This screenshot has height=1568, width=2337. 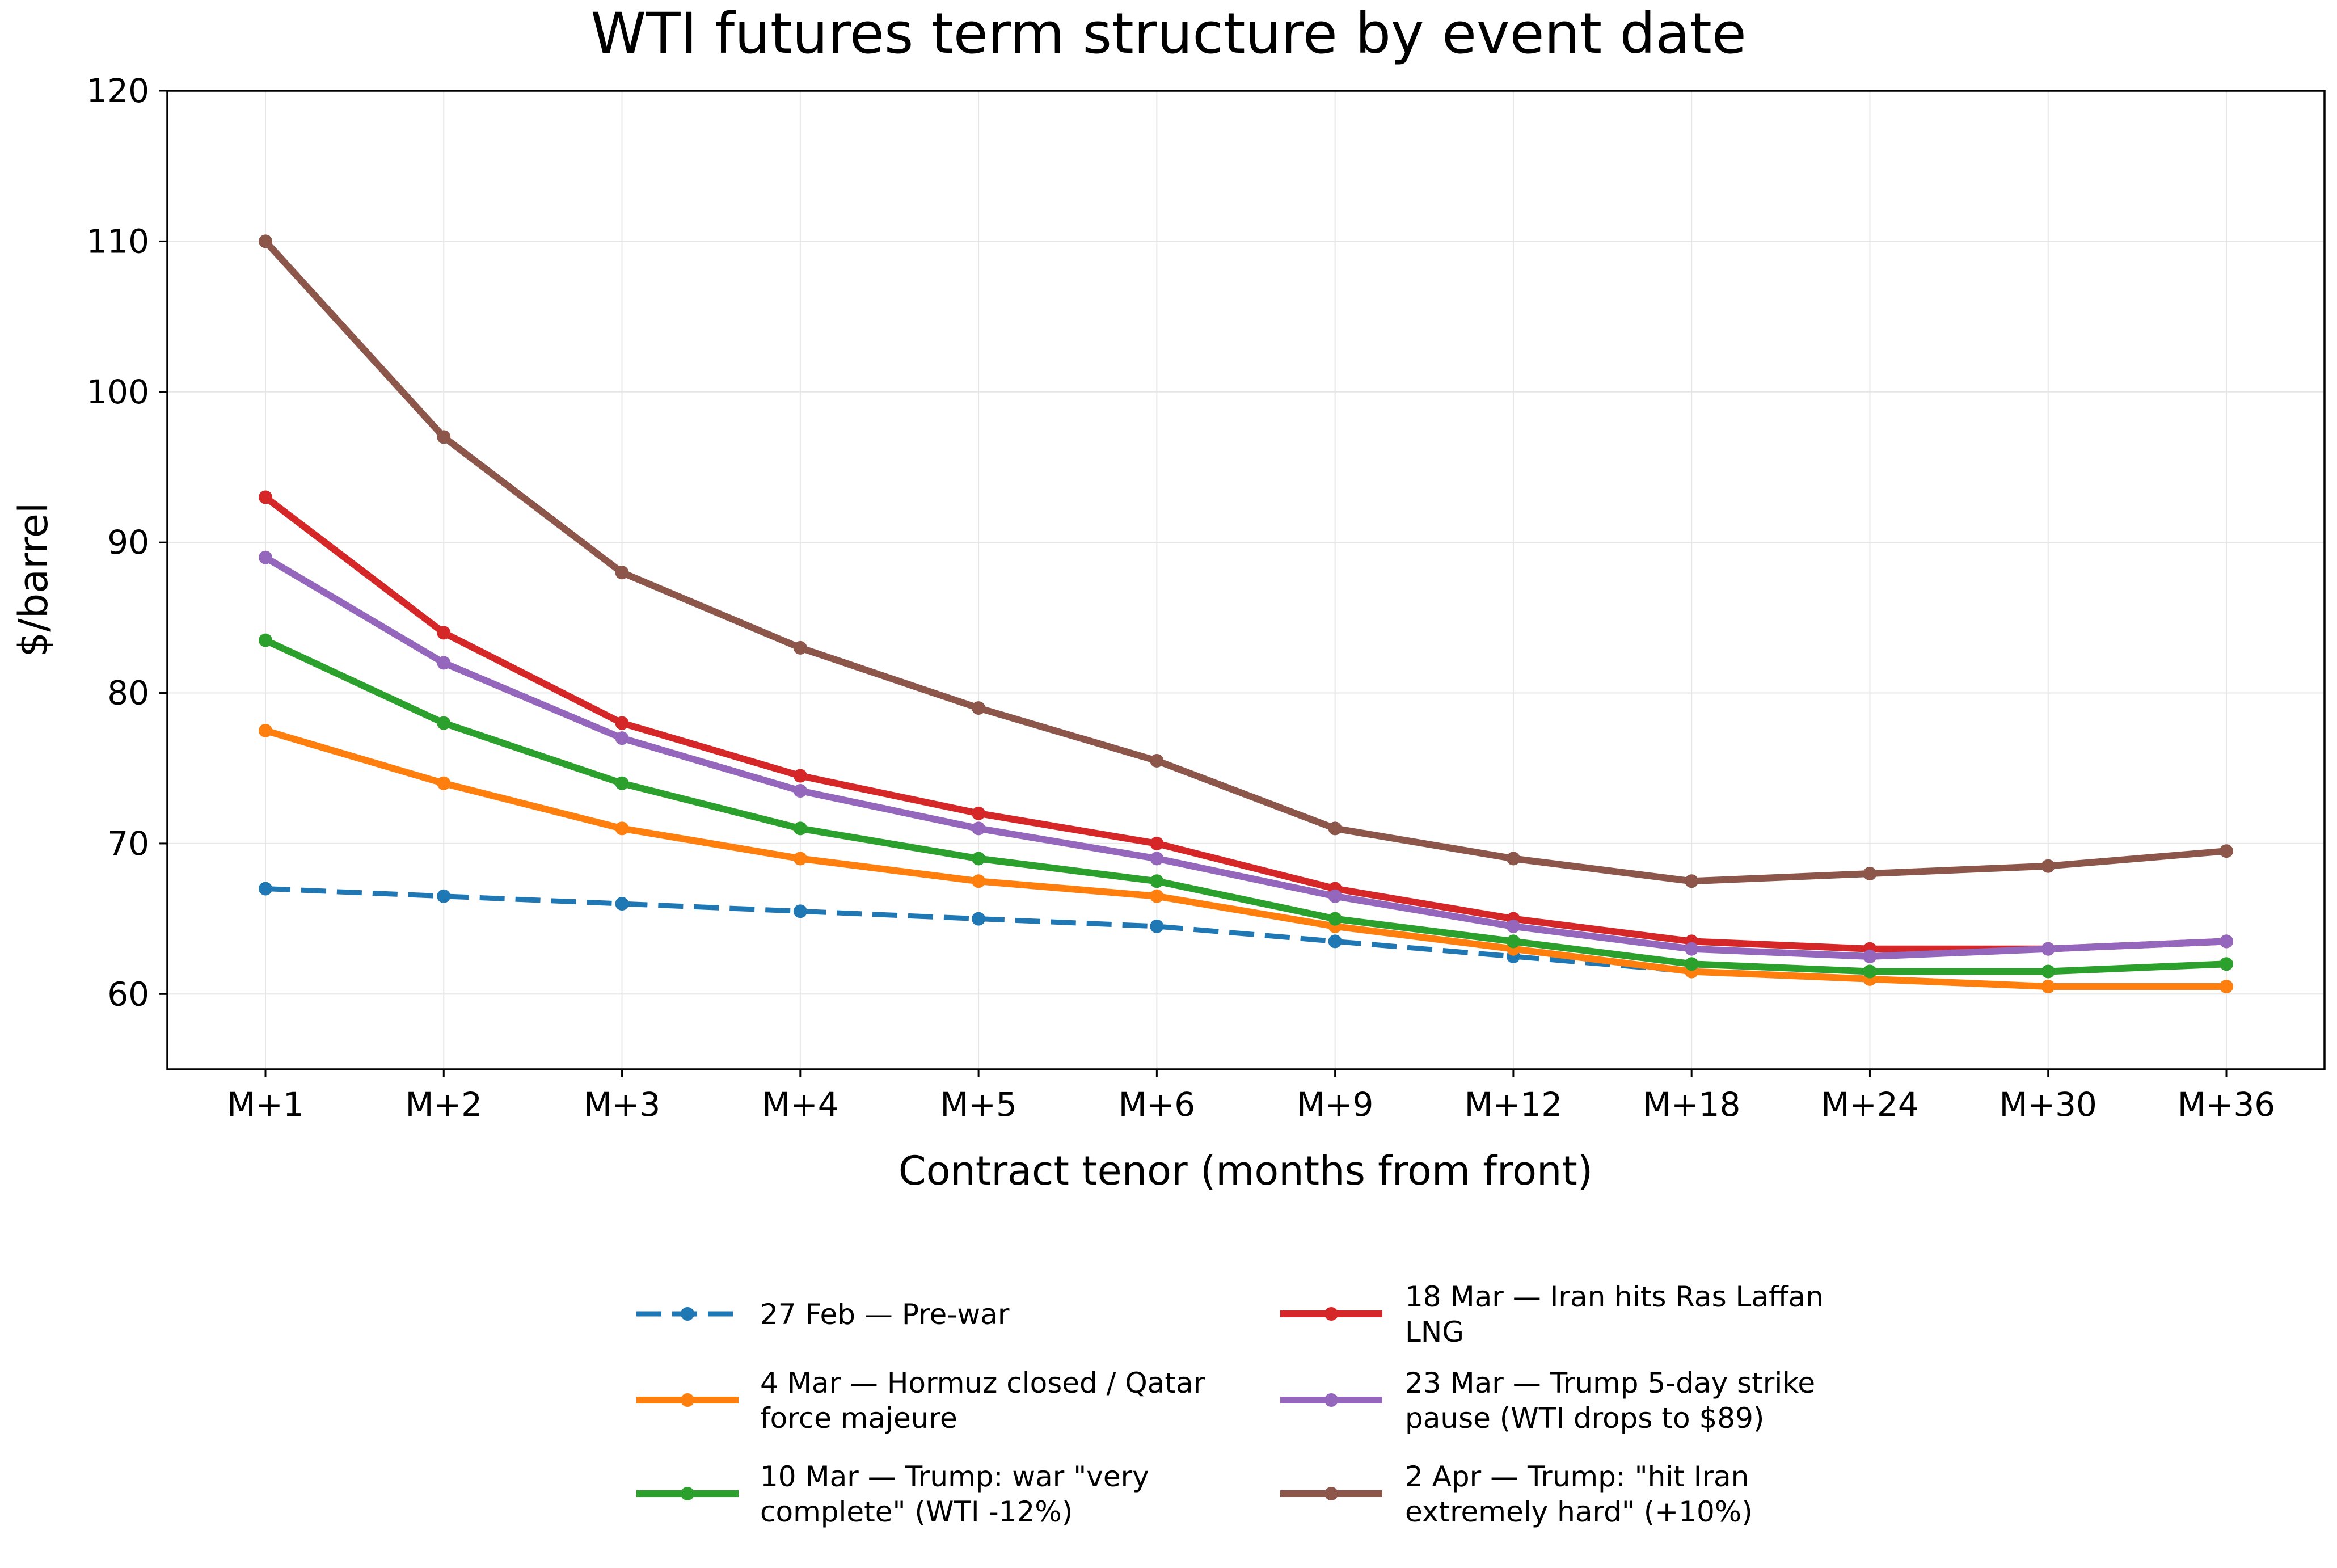 I want to click on chart-title: WTI futures term structure by event date, so click(x=1168, y=33).